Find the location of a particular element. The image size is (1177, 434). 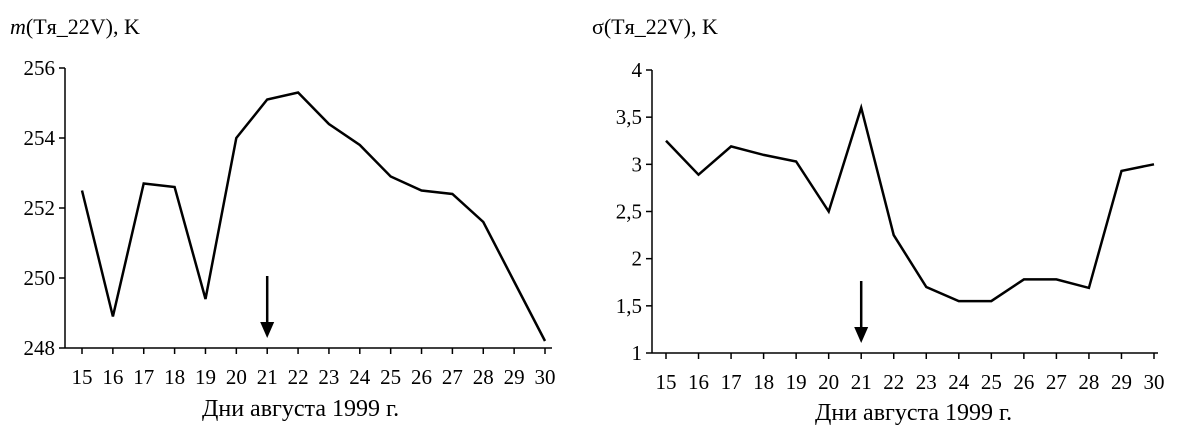

chart-right-title-rest: (Tя_22V), K is located at coordinates (660, 26).